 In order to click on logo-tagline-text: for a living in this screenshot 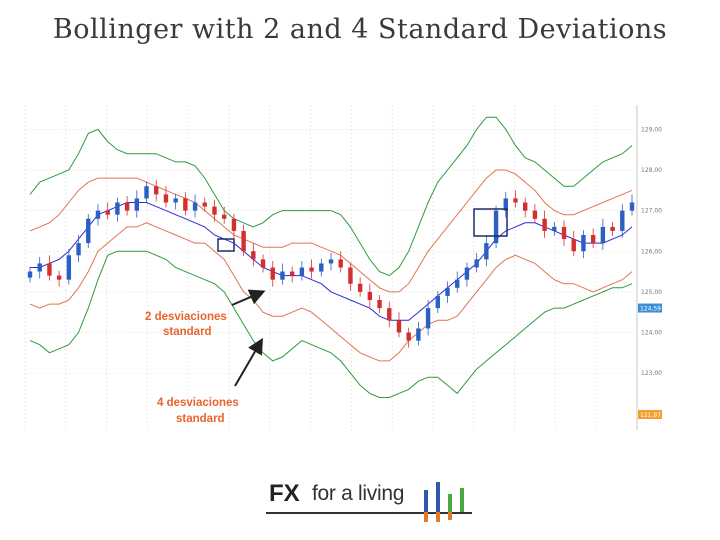, I will do `click(358, 493)`.